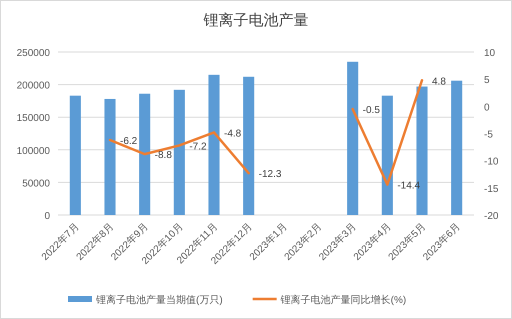  Describe the element at coordinates (489, 135) in the screenshot. I see `y2-tick-label: -5` at that location.